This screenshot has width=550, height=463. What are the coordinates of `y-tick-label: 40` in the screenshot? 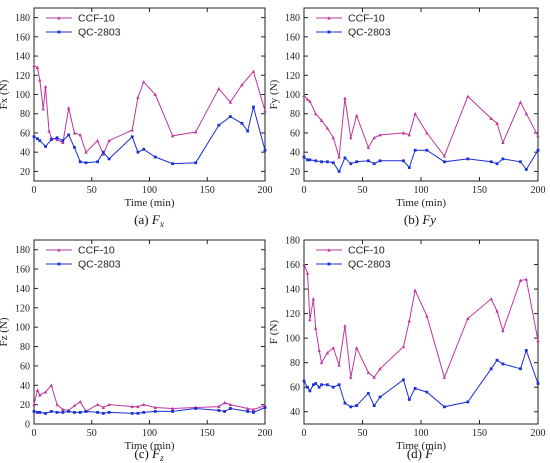 It's located at (25, 386).